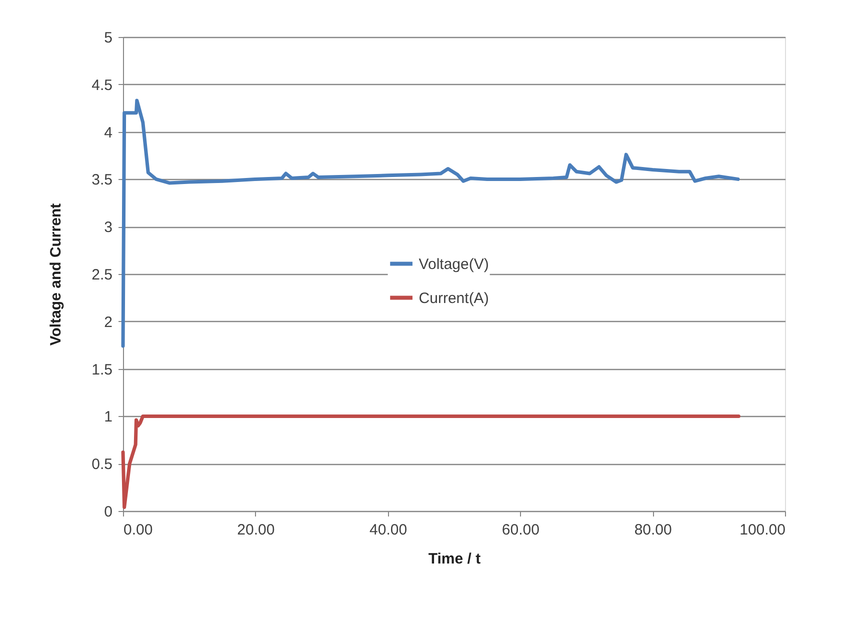  I want to click on legend-label: Current(A), so click(453, 298).